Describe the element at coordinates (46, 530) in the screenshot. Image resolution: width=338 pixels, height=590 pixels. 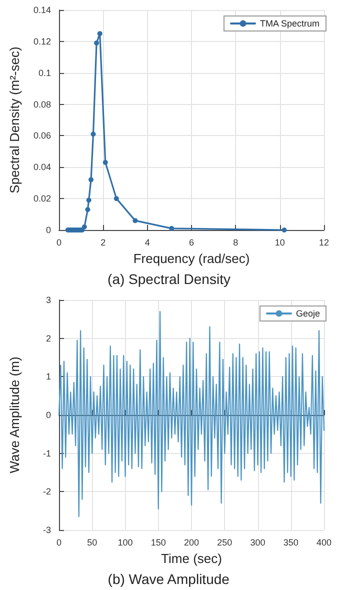
I see `y-tick-label: -3` at that location.